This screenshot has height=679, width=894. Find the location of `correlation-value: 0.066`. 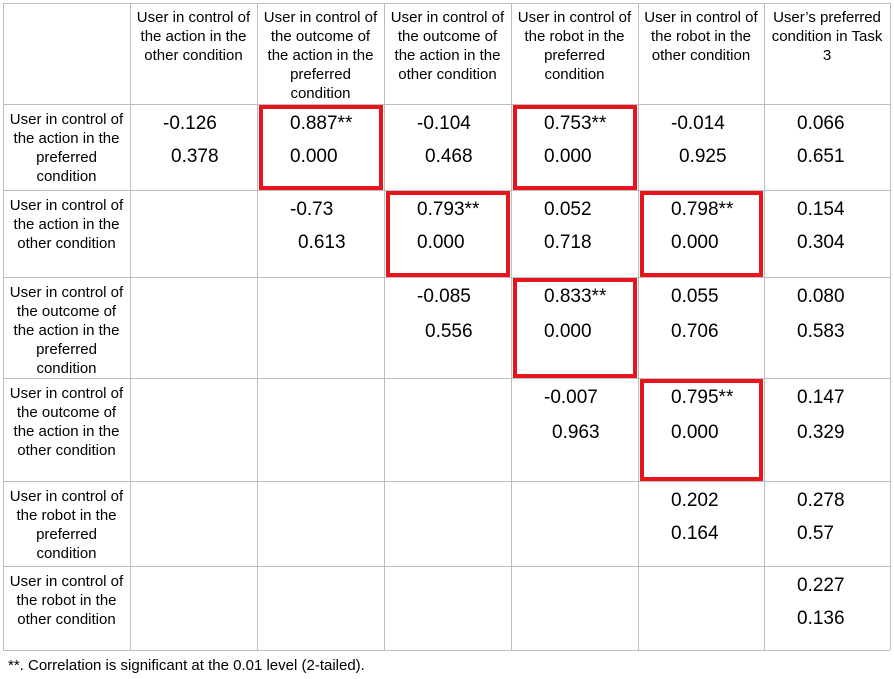

correlation-value: 0.066 is located at coordinates (821, 123).